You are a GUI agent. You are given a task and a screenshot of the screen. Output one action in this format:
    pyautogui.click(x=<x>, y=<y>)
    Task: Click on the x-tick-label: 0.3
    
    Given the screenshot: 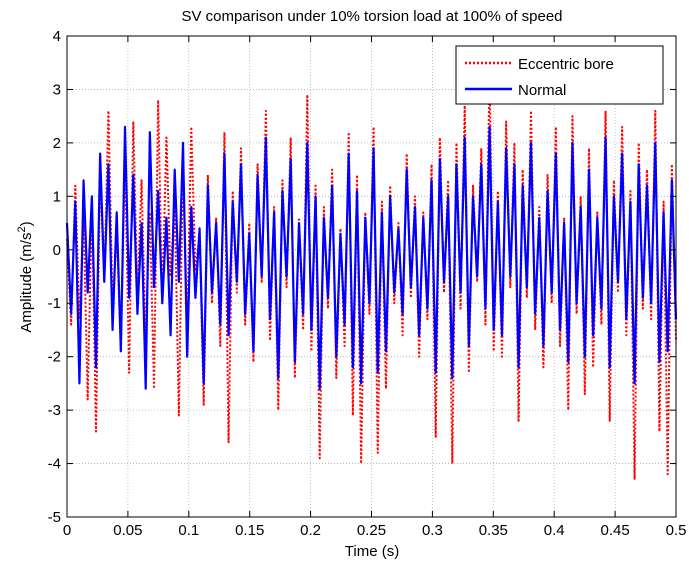 What is the action you would take?
    pyautogui.click(x=432, y=530)
    